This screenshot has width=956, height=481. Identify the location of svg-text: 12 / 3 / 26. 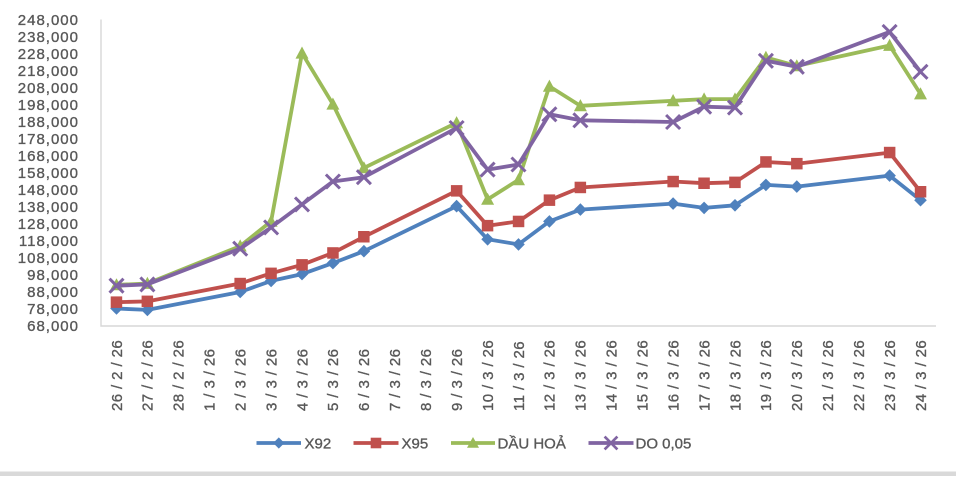
(550, 375).